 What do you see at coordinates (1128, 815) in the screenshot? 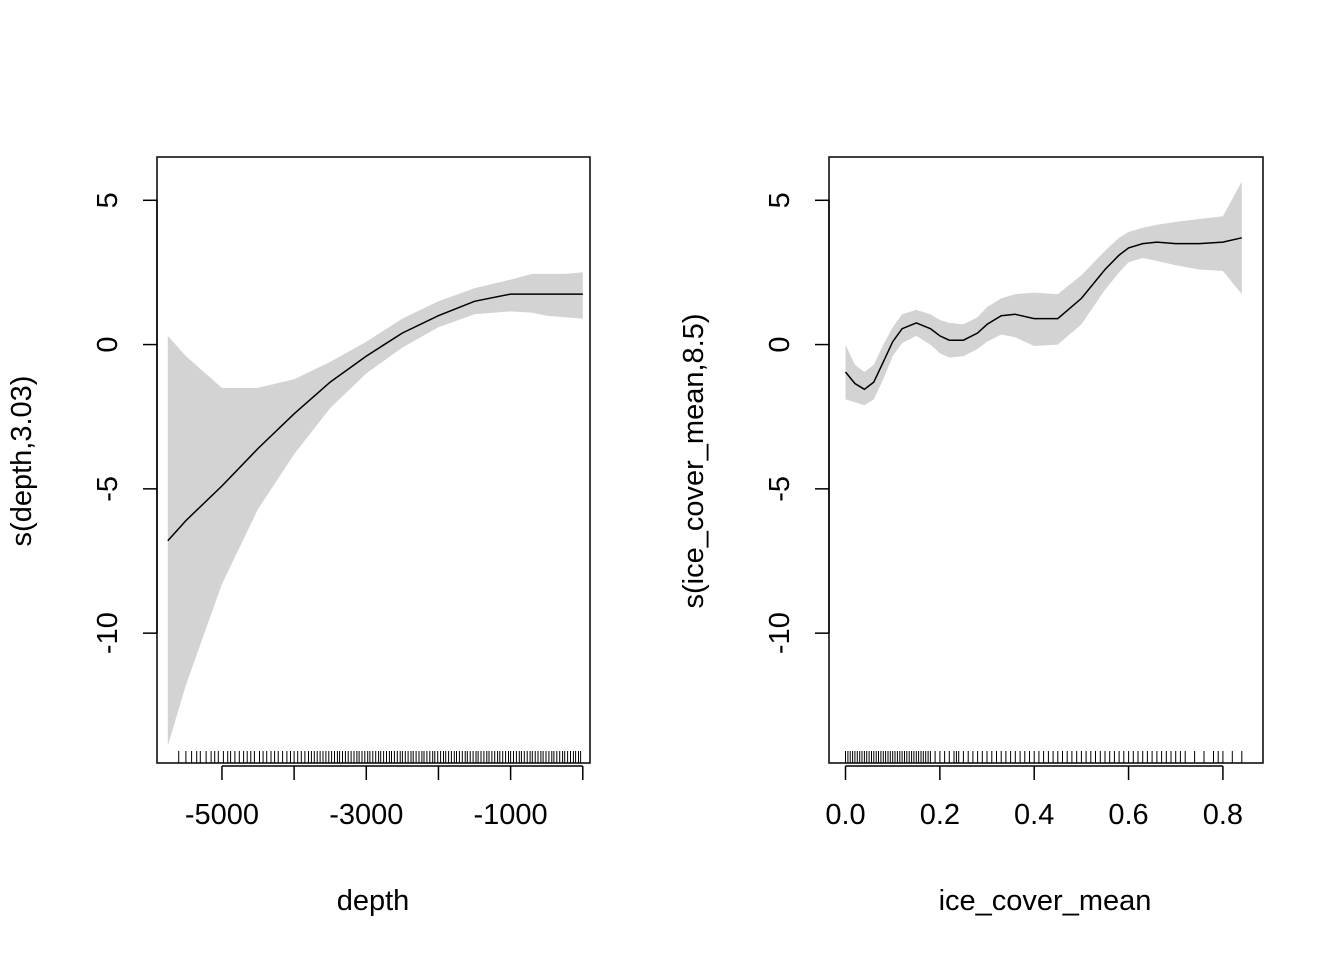
I see `x-tick-label: 0.6` at bounding box center [1128, 815].